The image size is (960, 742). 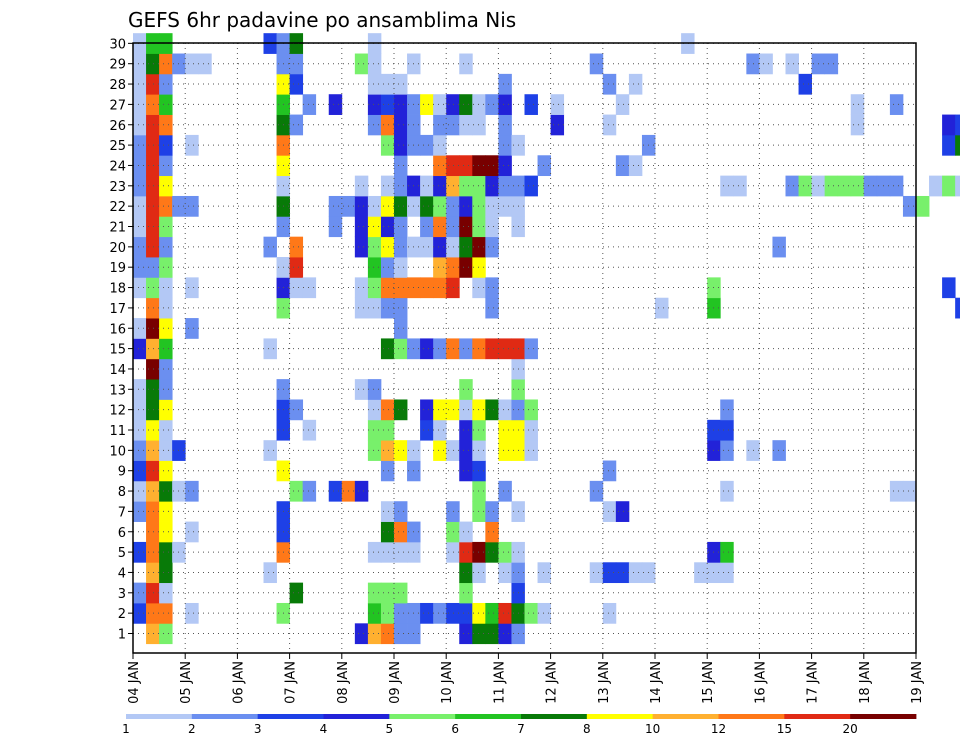 What do you see at coordinates (552, 682) in the screenshot?
I see `x-tick-label: 12 JAN` at bounding box center [552, 682].